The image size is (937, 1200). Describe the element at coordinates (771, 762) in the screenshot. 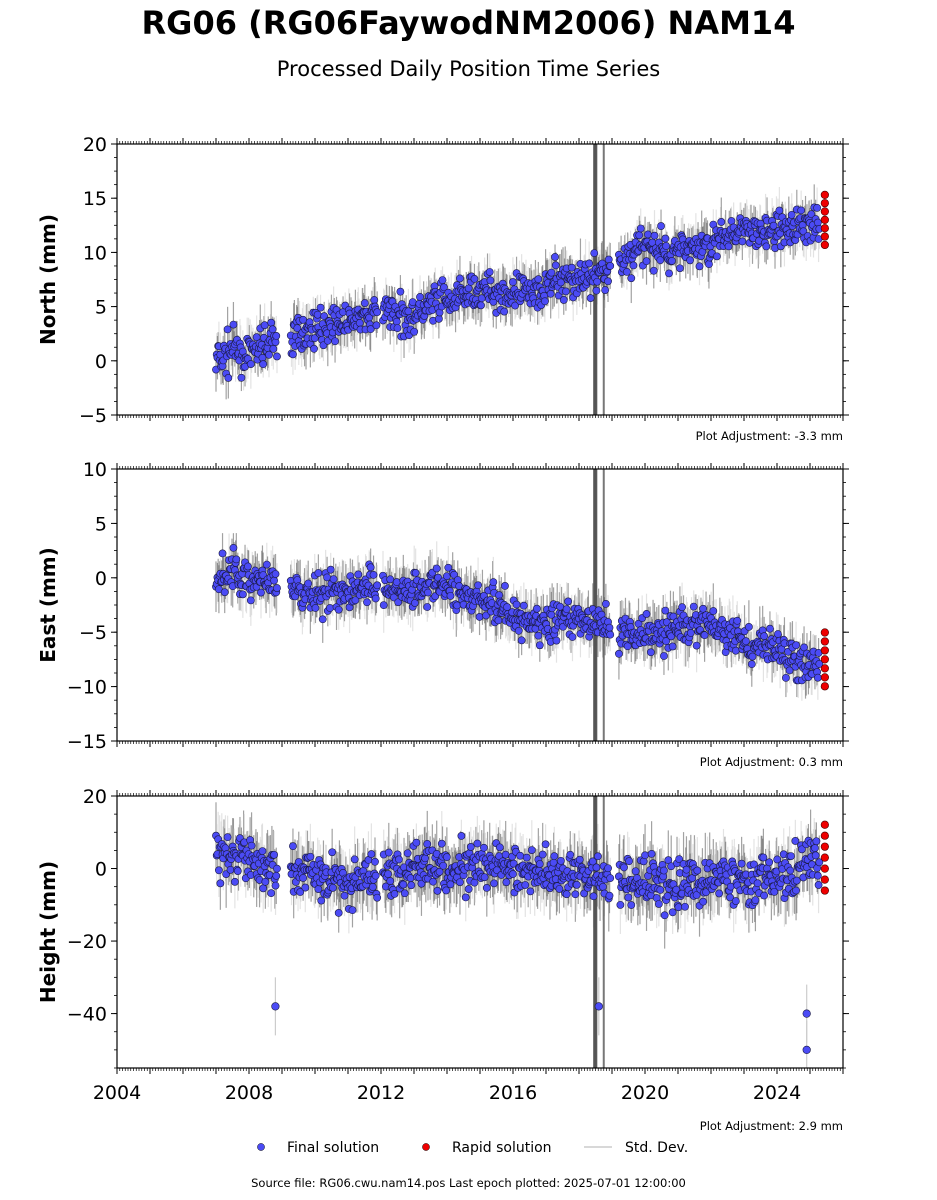

I see `plot-adjustment: Plot Adjustment: 0.3 mm` at that location.